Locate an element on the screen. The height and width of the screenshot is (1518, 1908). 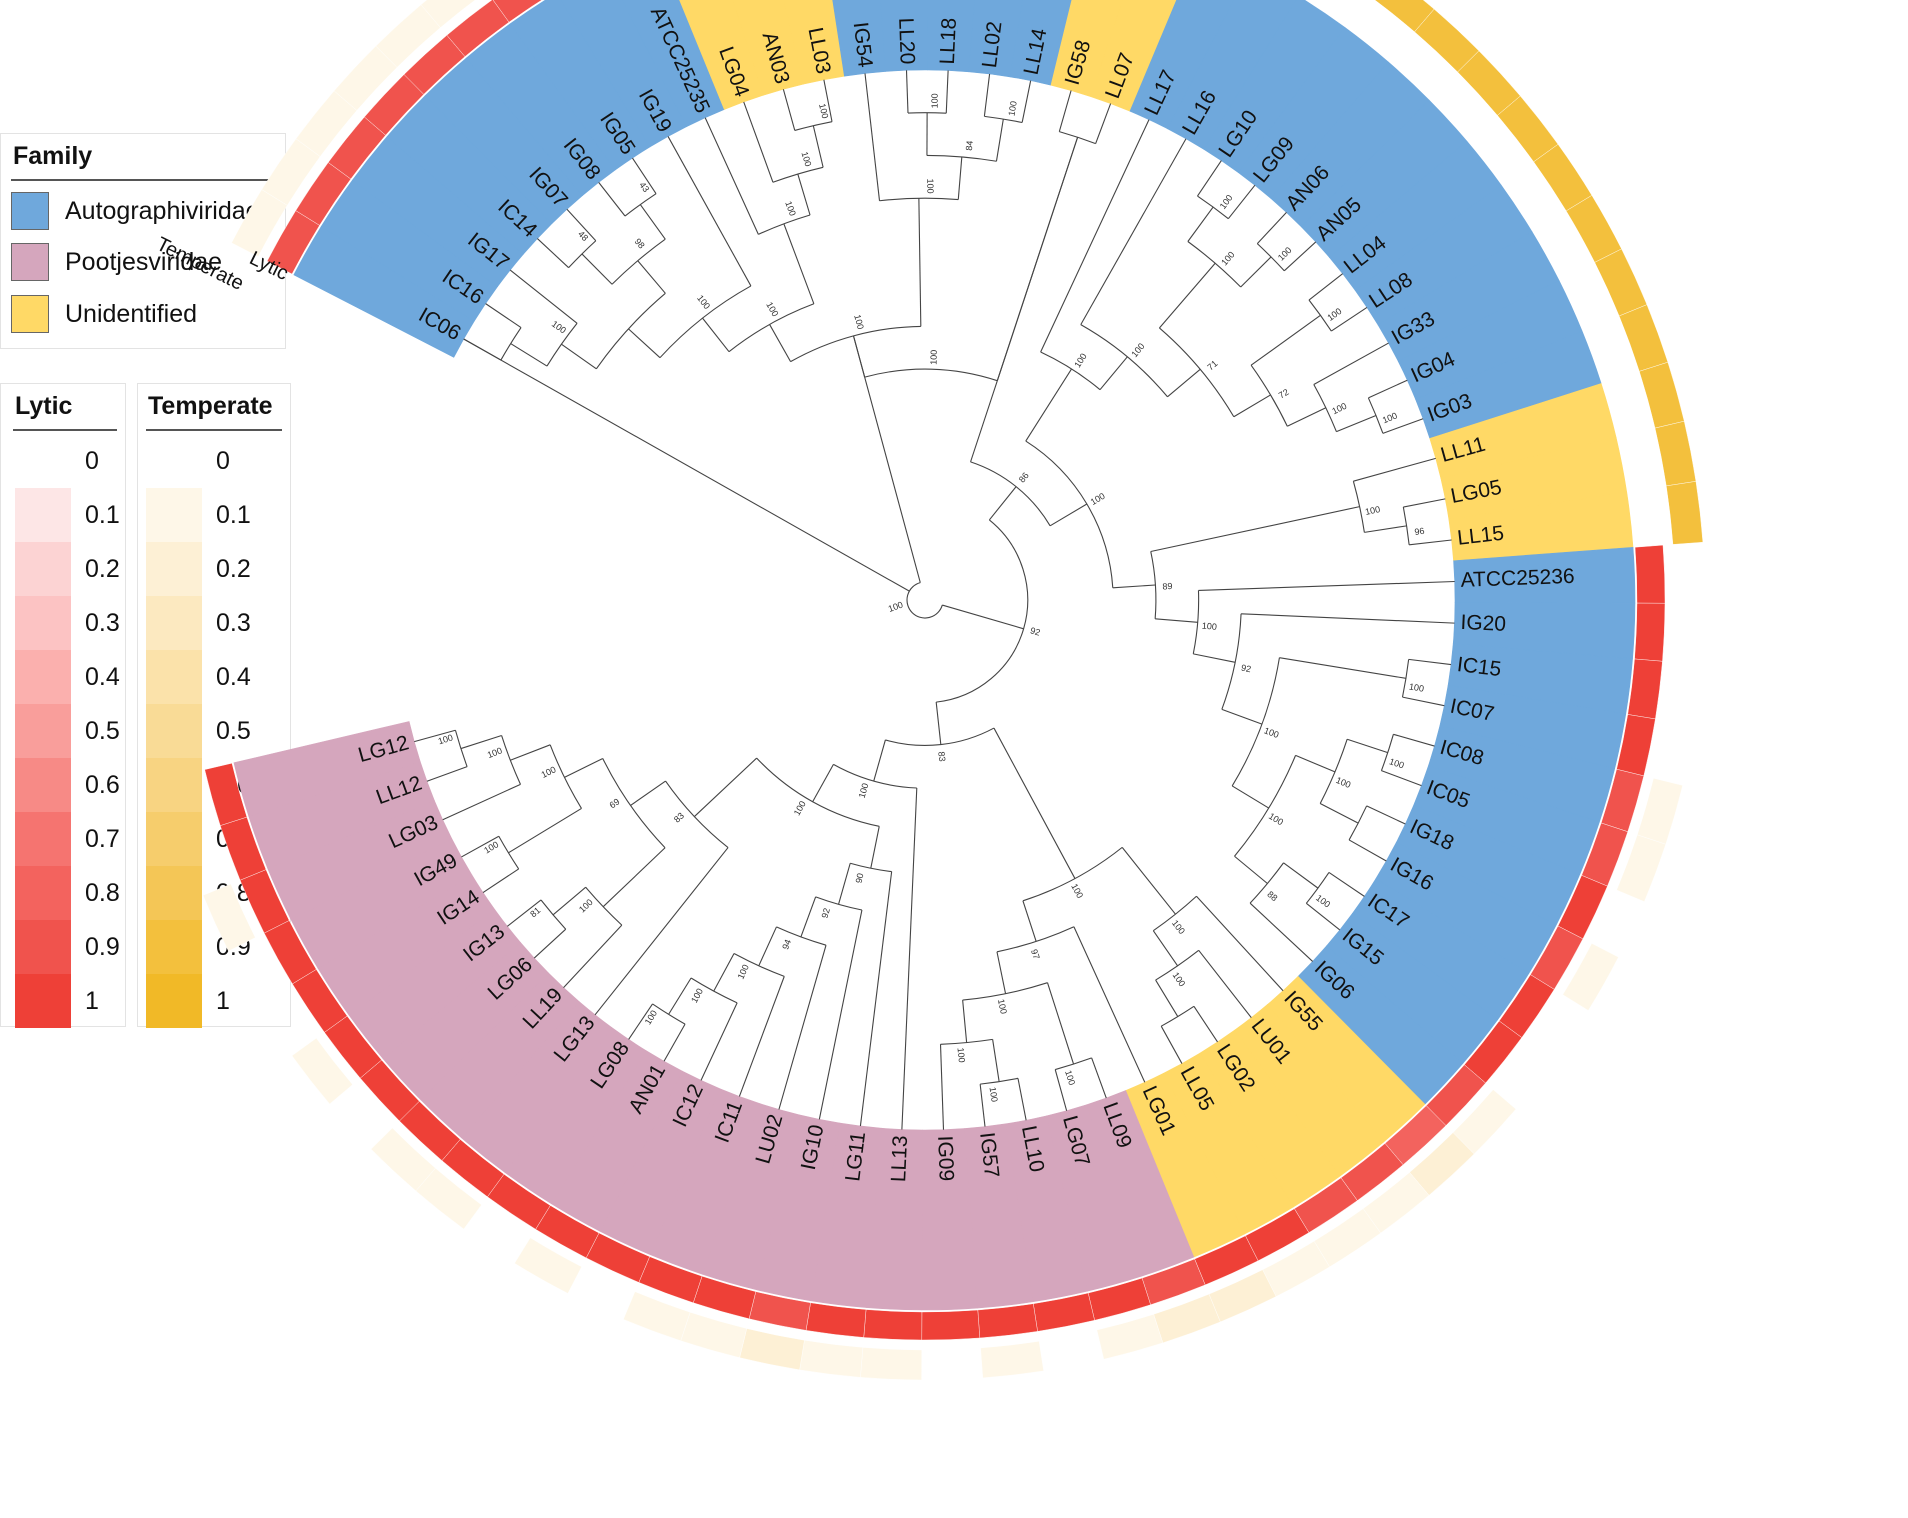
lytic-scale-value: 0.7 is located at coordinates (102, 838).